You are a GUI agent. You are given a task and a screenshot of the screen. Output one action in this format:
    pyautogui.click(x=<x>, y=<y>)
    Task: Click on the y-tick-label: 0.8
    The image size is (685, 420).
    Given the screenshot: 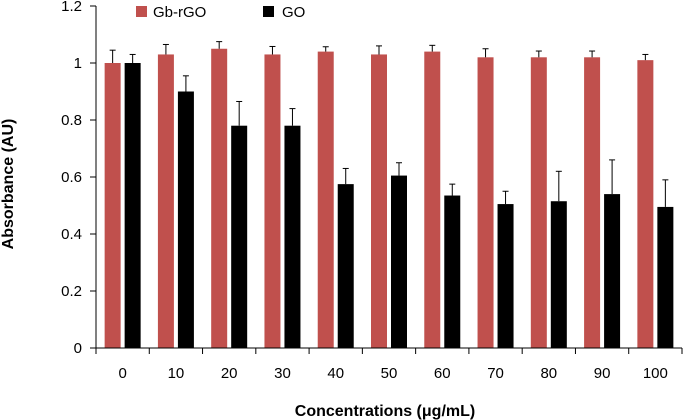 What is the action you would take?
    pyautogui.click(x=71, y=120)
    